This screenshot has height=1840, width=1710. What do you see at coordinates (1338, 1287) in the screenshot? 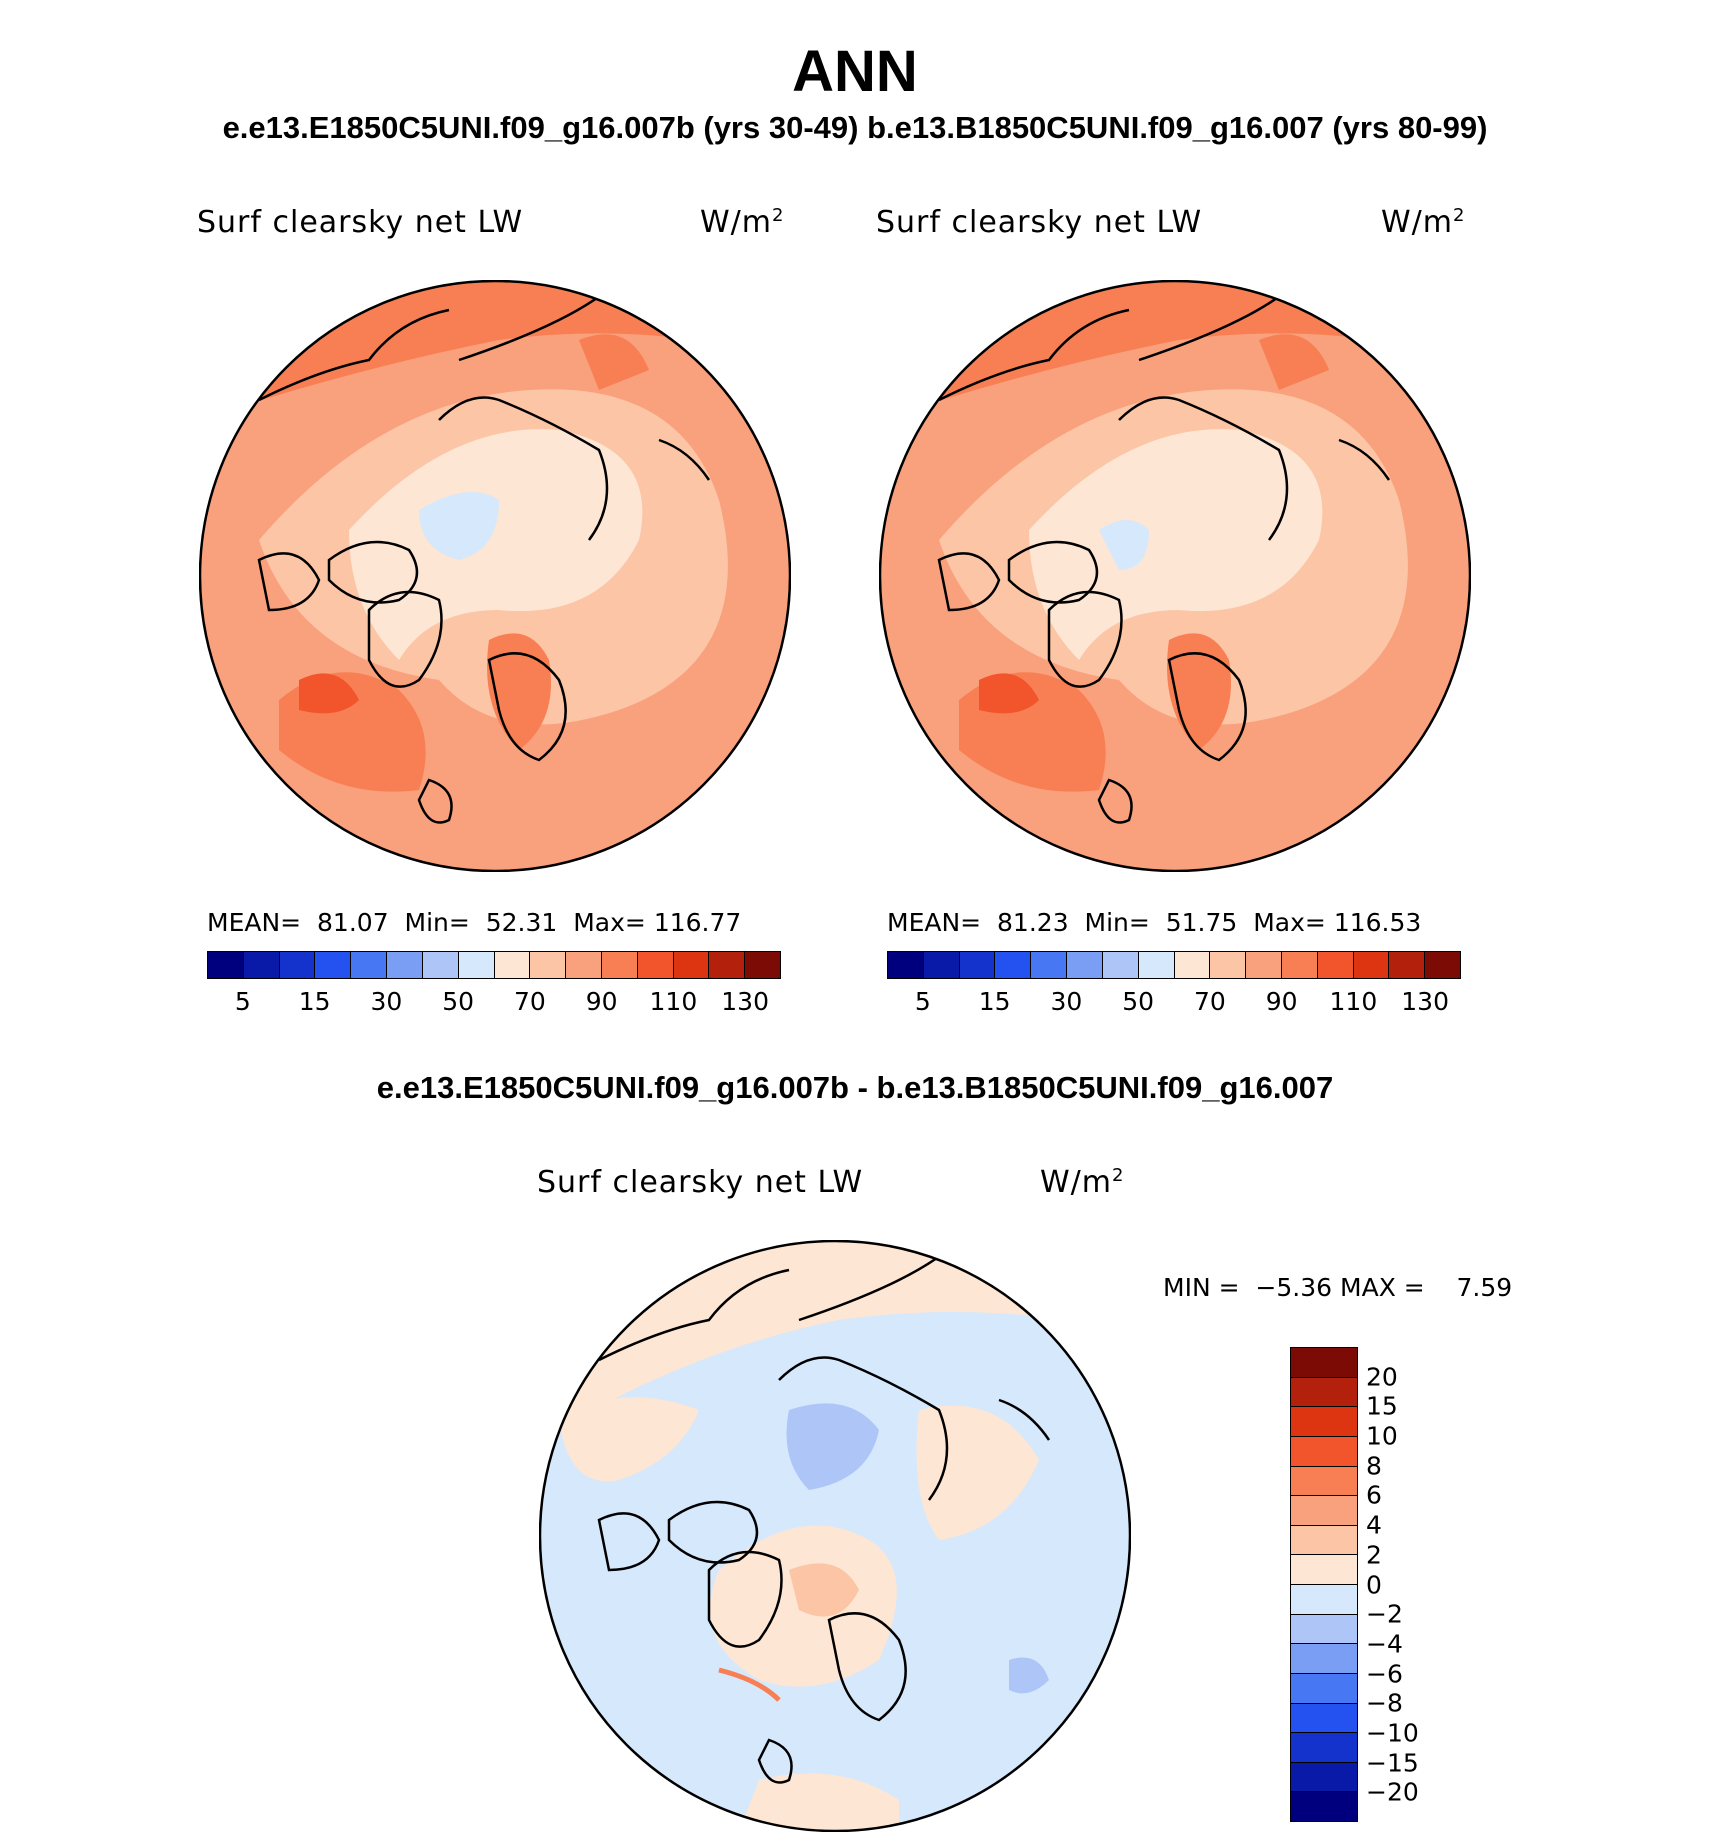
I see `difference-stats: MIN = −5.36 MAX = 7.59` at bounding box center [1338, 1287].